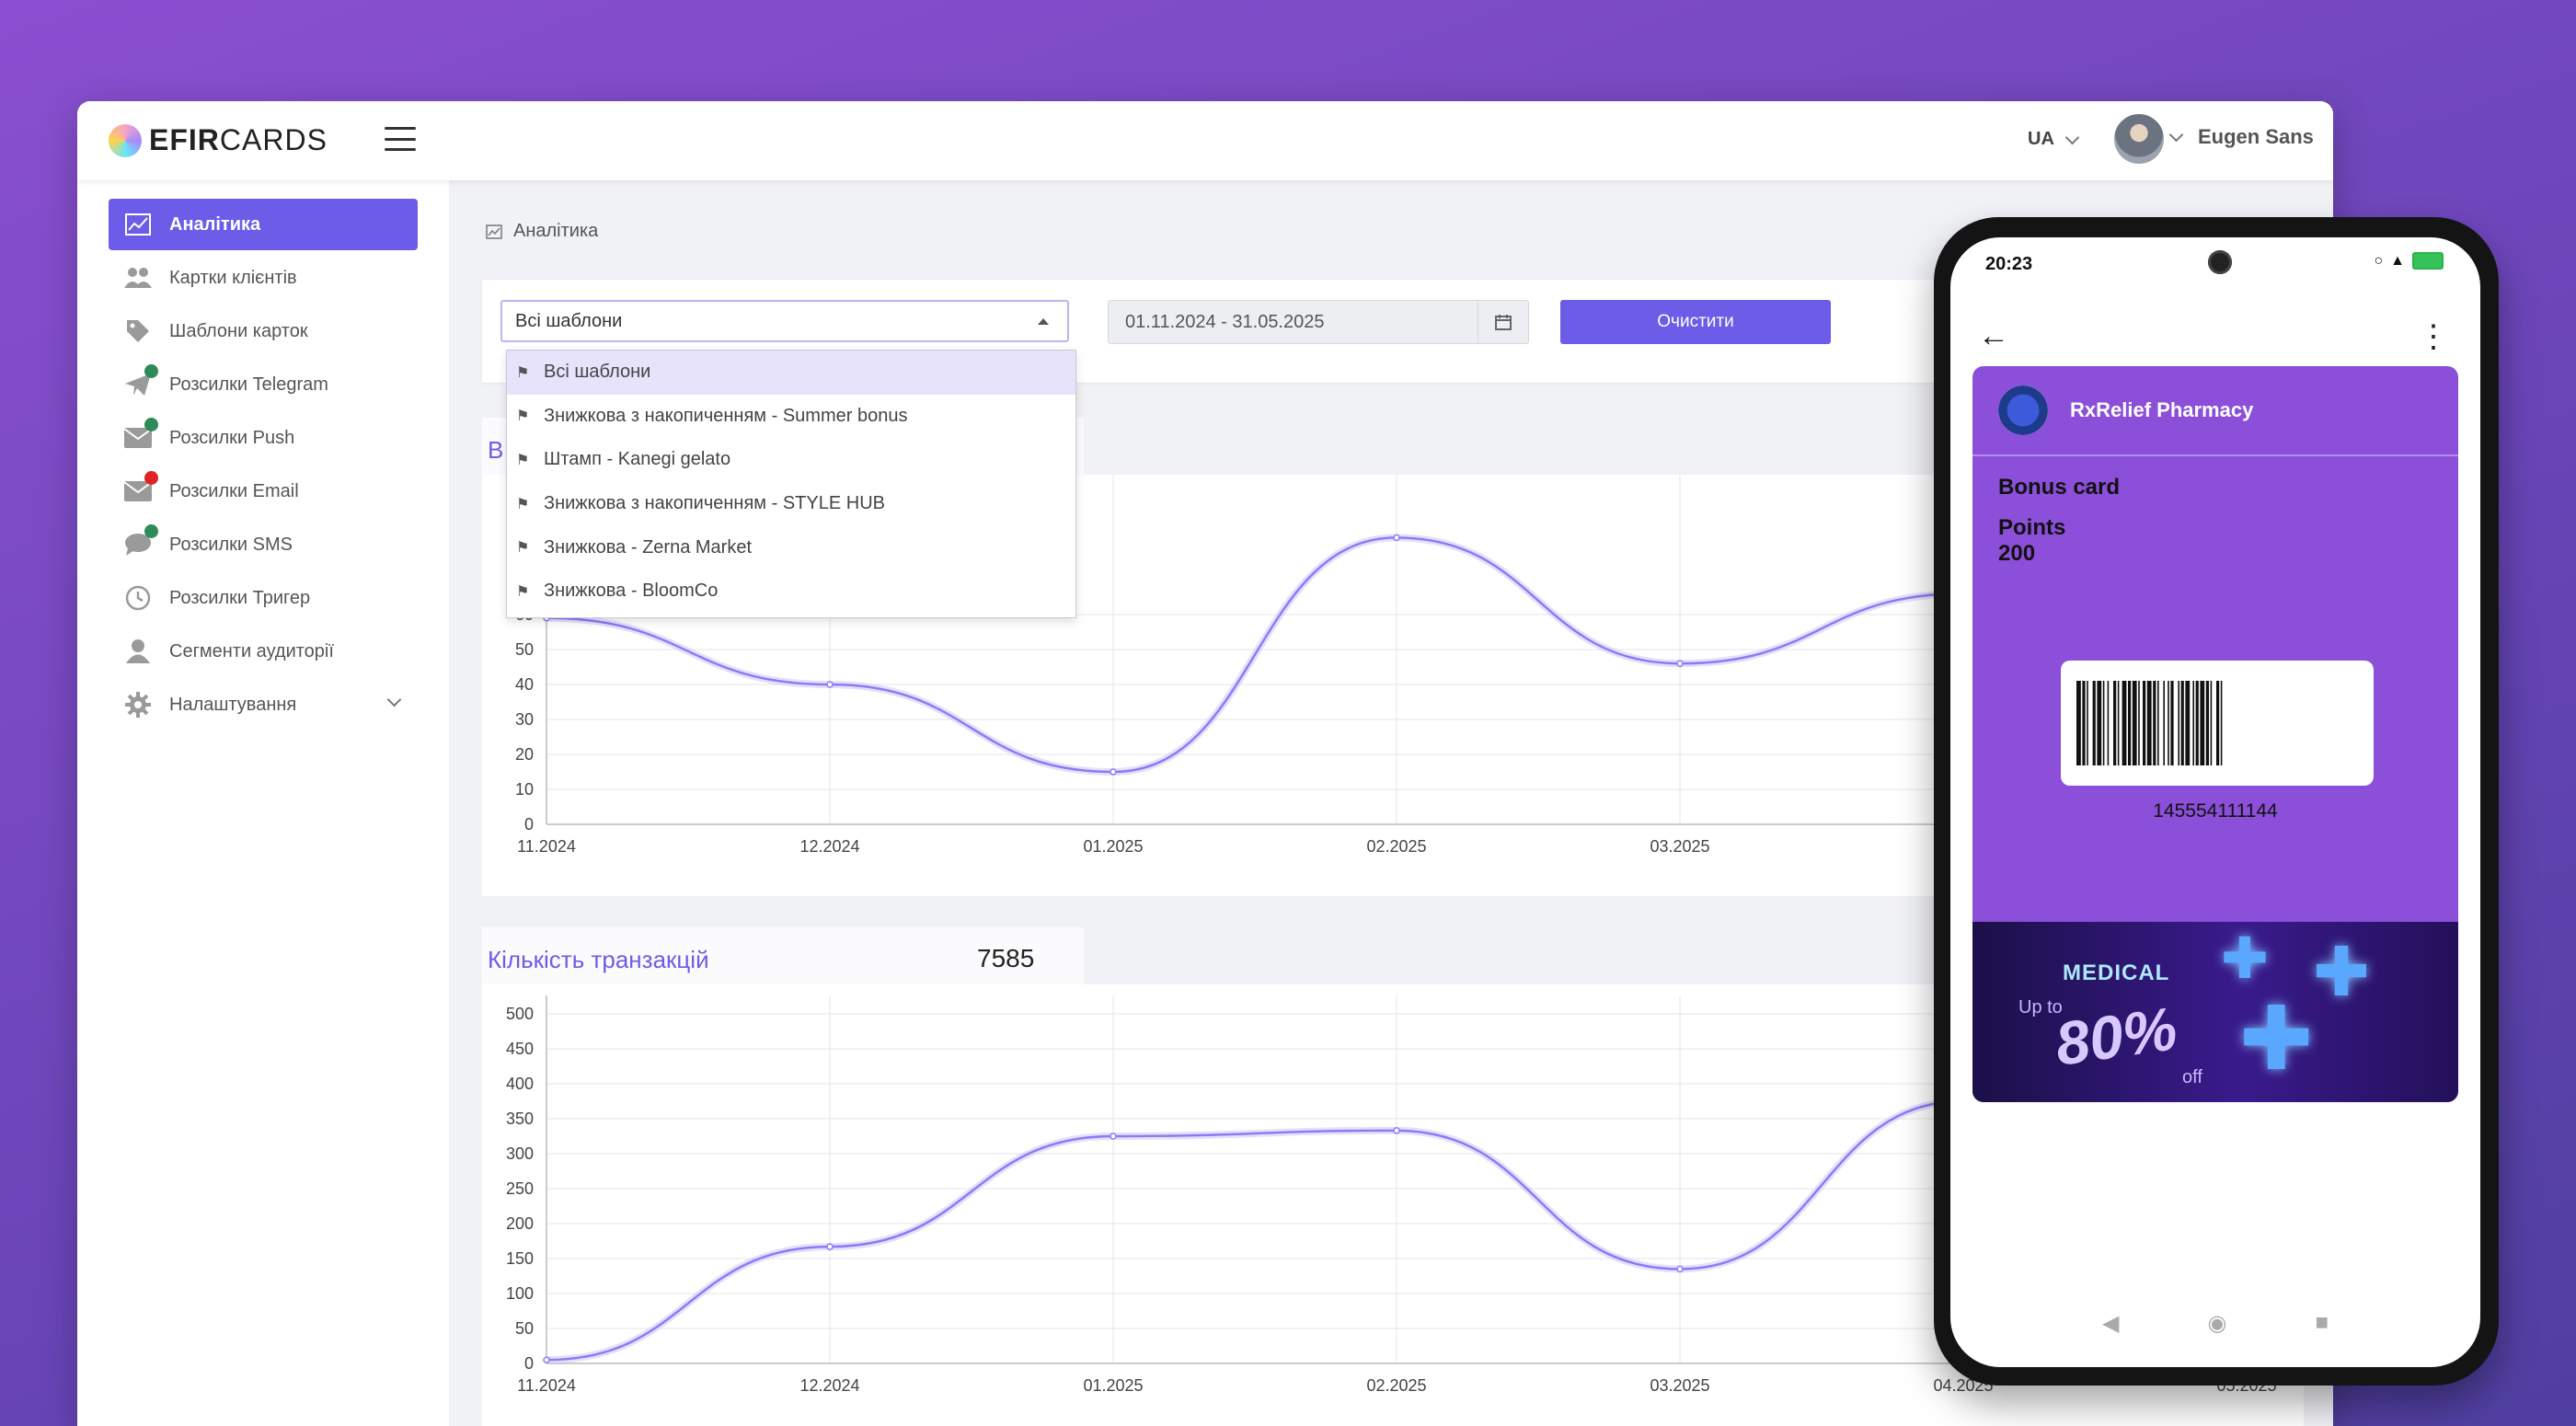 This screenshot has width=2576, height=1426. I want to click on menu-toggle-icon, so click(400, 139).